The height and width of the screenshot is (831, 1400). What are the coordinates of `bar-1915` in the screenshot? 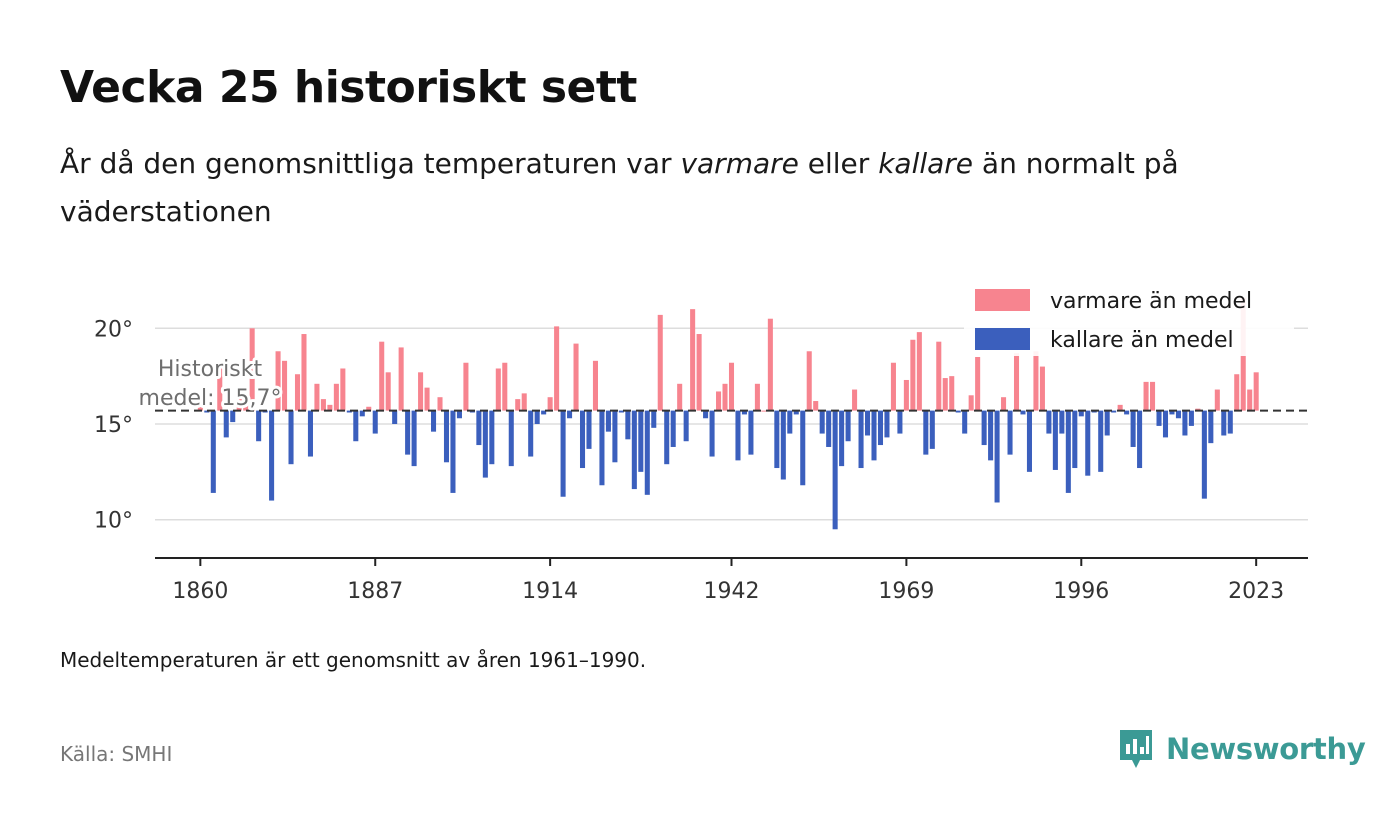 It's located at (557, 368).